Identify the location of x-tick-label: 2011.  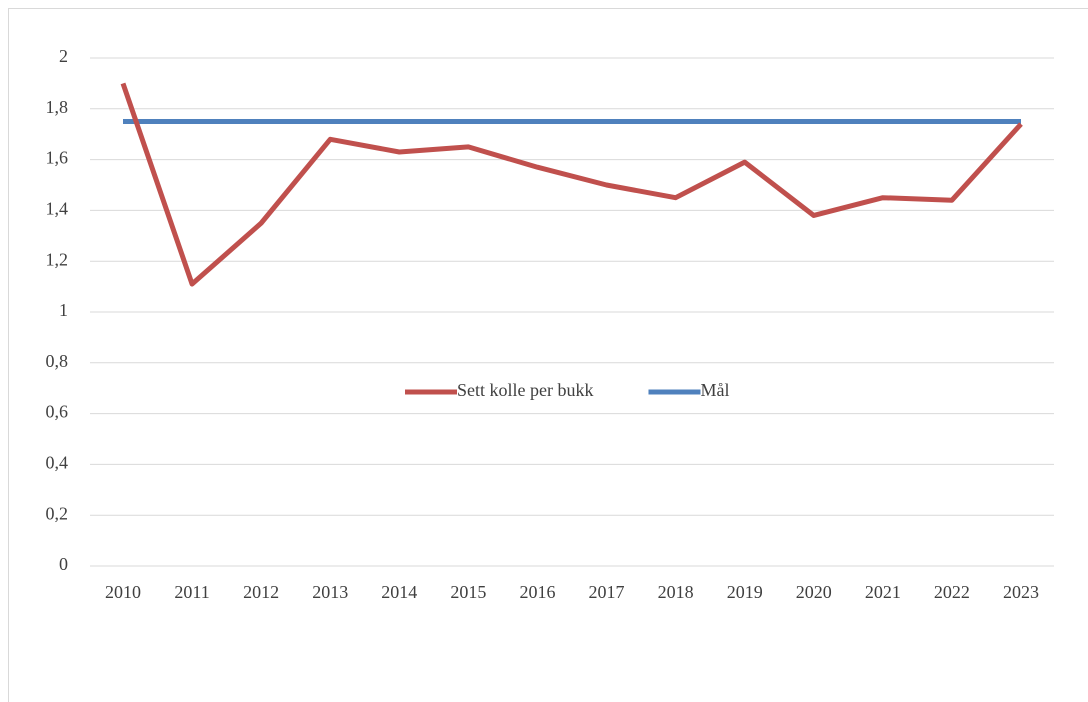
(191, 592).